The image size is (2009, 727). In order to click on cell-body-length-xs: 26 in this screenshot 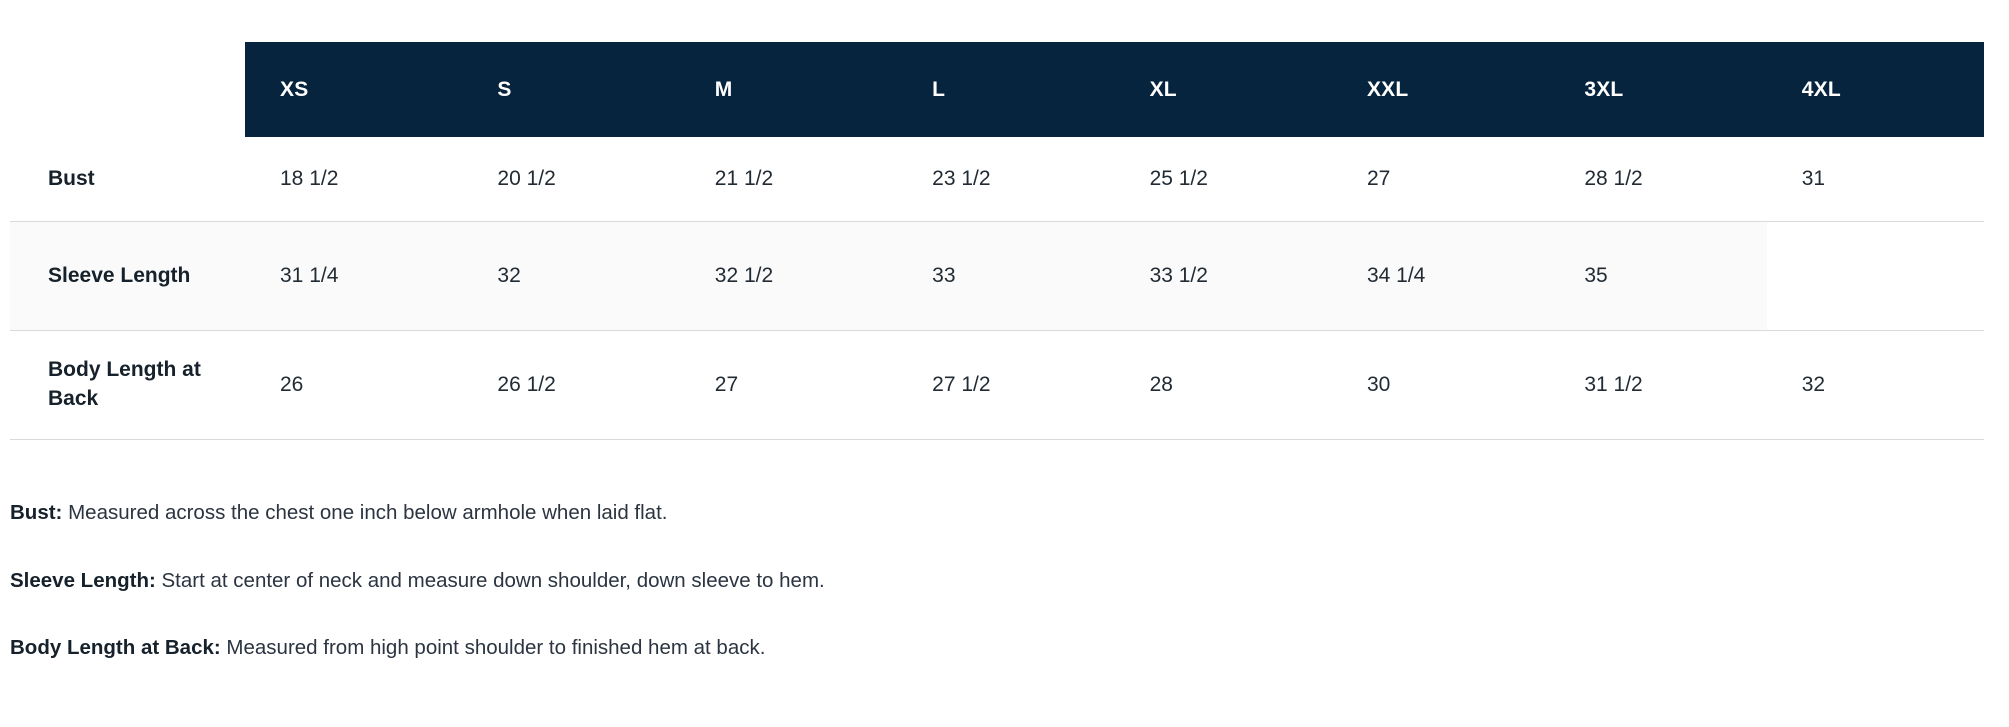, I will do `click(292, 384)`.